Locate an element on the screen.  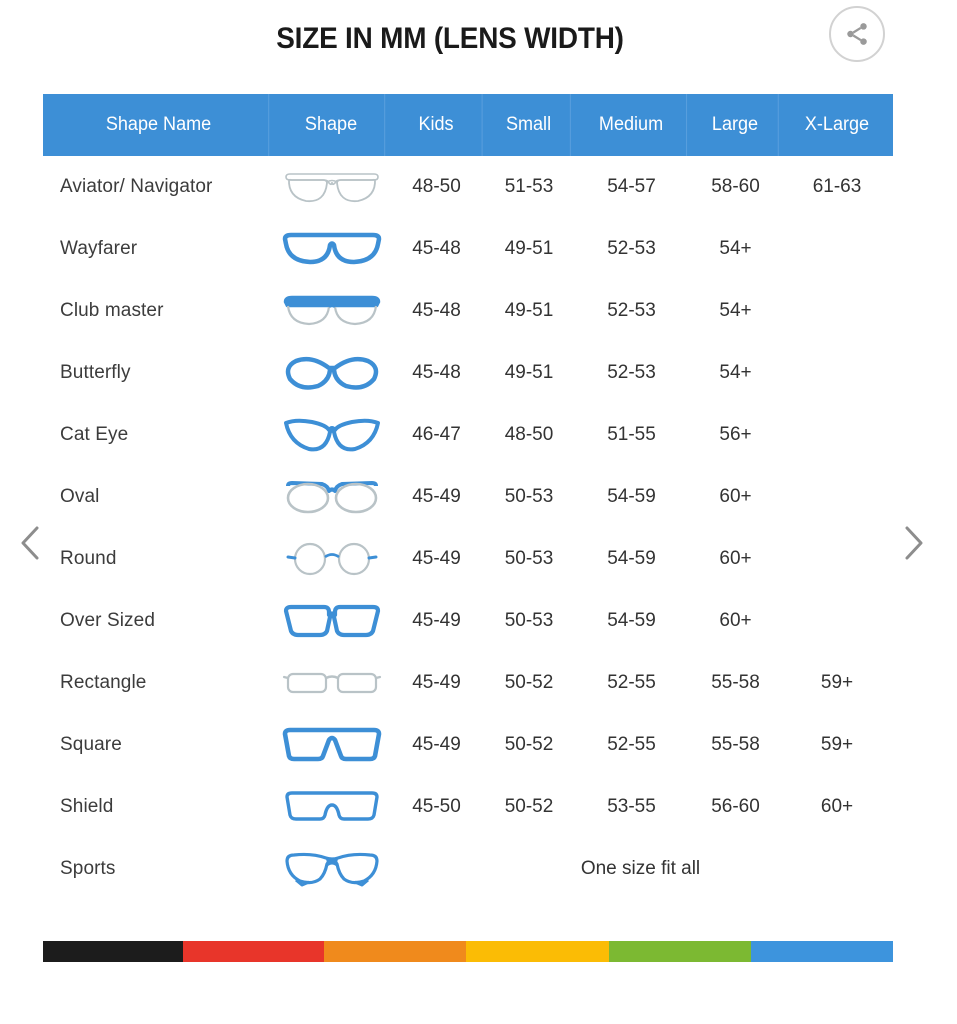
table-row: Over Sized 45-49 50-53 54-59 60+ is located at coordinates (468, 621).